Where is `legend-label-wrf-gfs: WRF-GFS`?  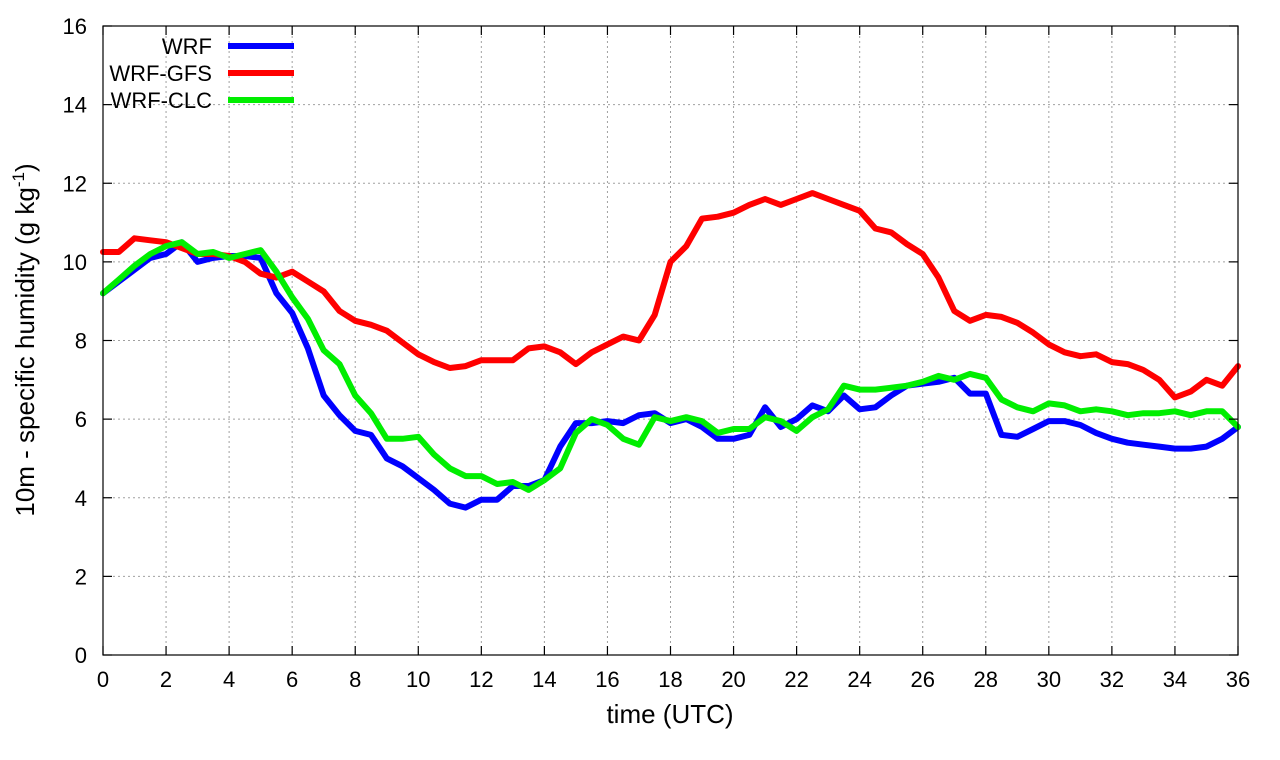
legend-label-wrf-gfs: WRF-GFS is located at coordinates (160, 73).